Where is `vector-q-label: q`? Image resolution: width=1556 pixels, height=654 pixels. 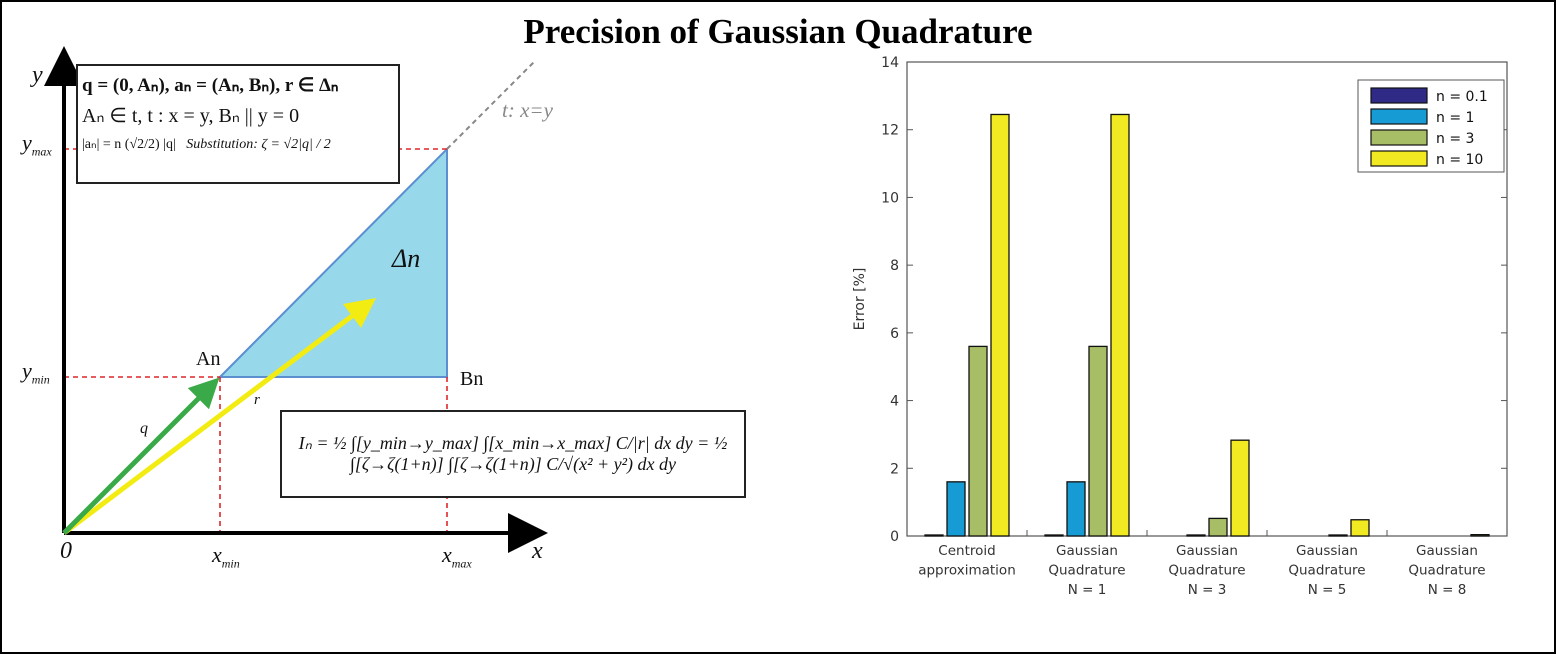
vector-q-label: q is located at coordinates (144, 428).